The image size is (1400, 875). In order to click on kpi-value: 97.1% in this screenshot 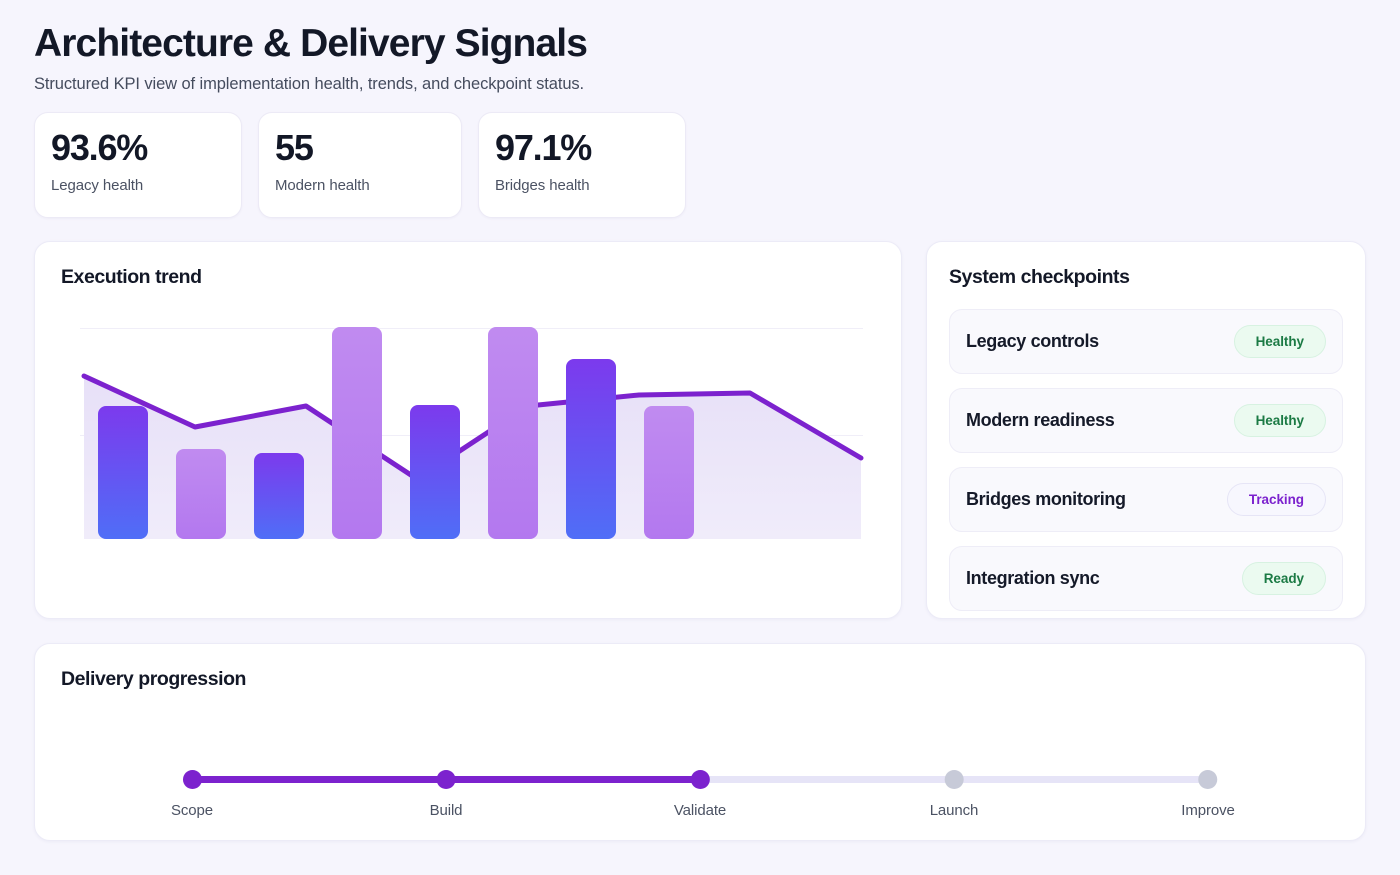, I will do `click(543, 147)`.